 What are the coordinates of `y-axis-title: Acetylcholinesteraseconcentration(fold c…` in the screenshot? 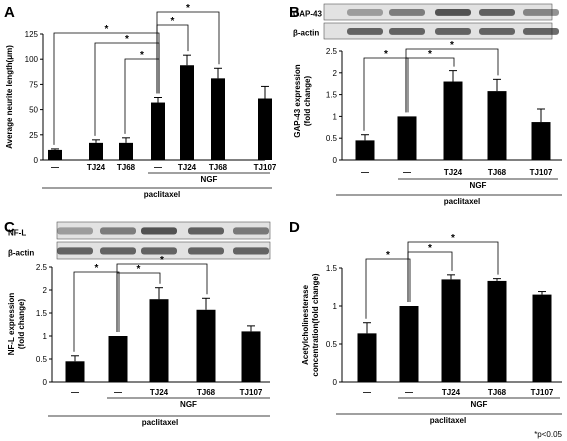 It's located at (310, 324).